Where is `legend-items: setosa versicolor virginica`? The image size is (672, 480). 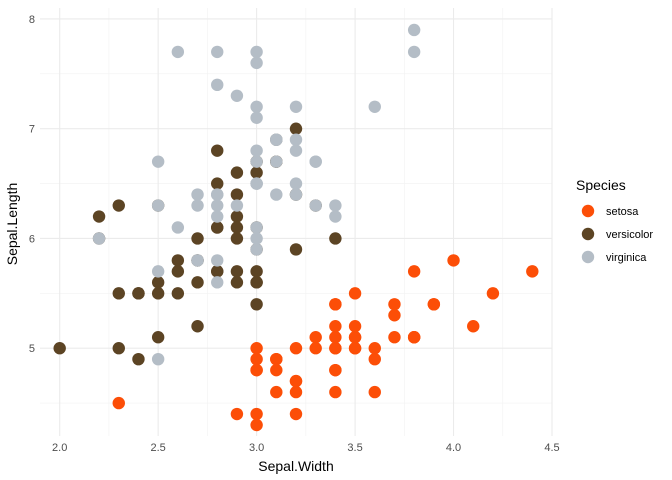 legend-items: setosa versicolor virginica is located at coordinates (617, 234).